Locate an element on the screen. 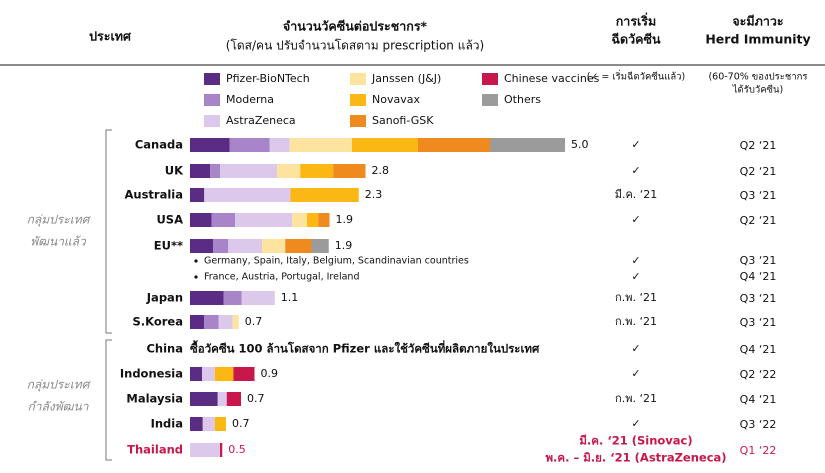 This screenshot has width=825, height=473. header-herd: Herd Immunity is located at coordinates (757, 39).